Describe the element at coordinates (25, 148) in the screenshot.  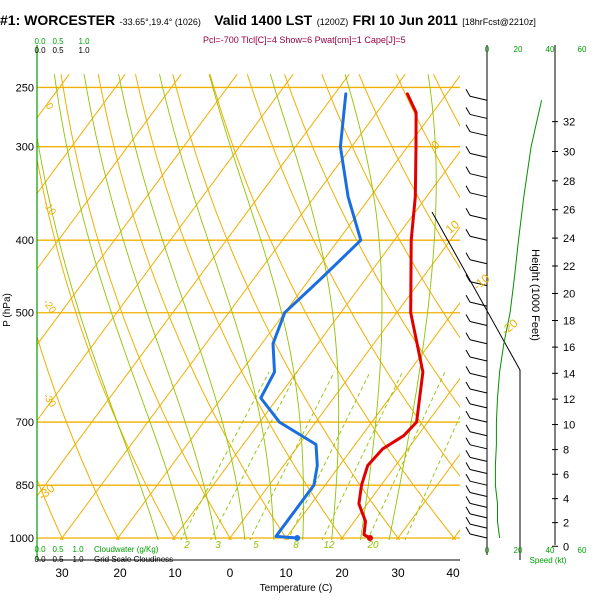
I see `pressure-tick-label: 300` at that location.